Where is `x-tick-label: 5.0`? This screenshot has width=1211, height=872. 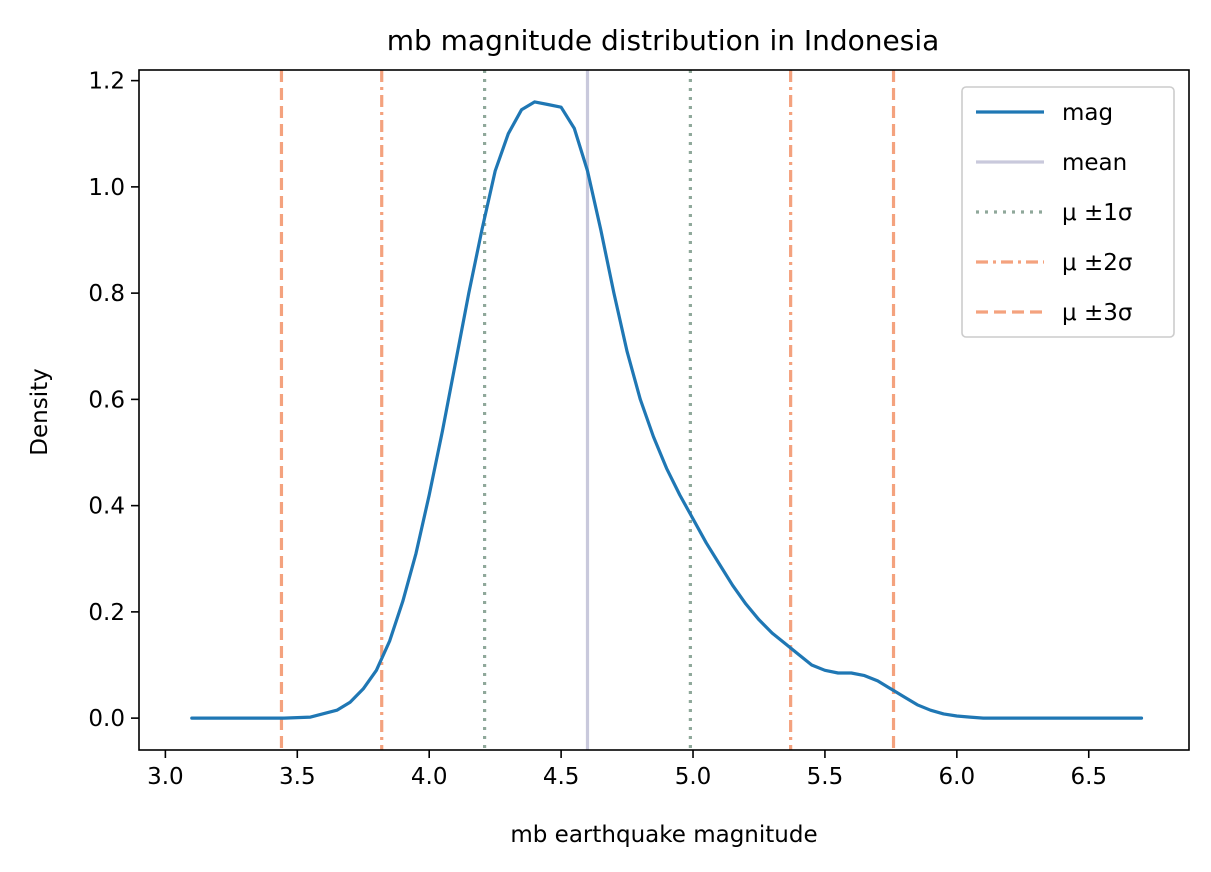 x-tick-label: 5.0 is located at coordinates (693, 777).